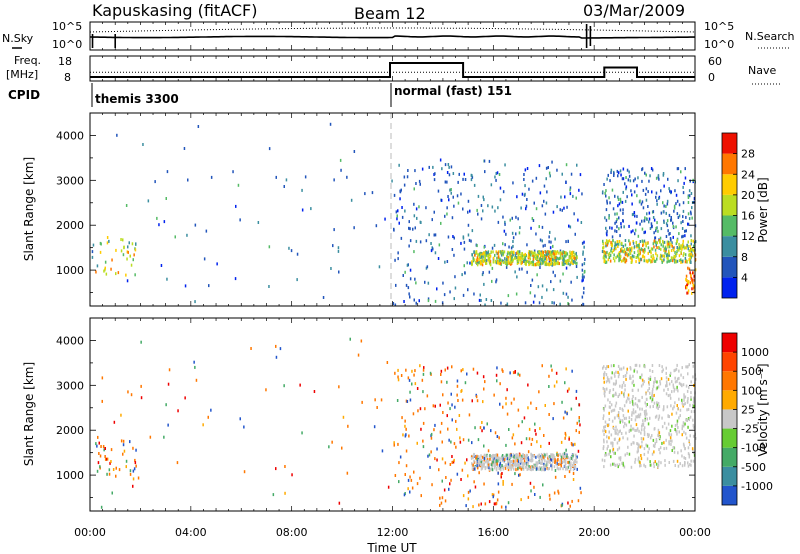  Describe the element at coordinates (70, 340) in the screenshot. I see `y-tick-label: 4000` at that location.